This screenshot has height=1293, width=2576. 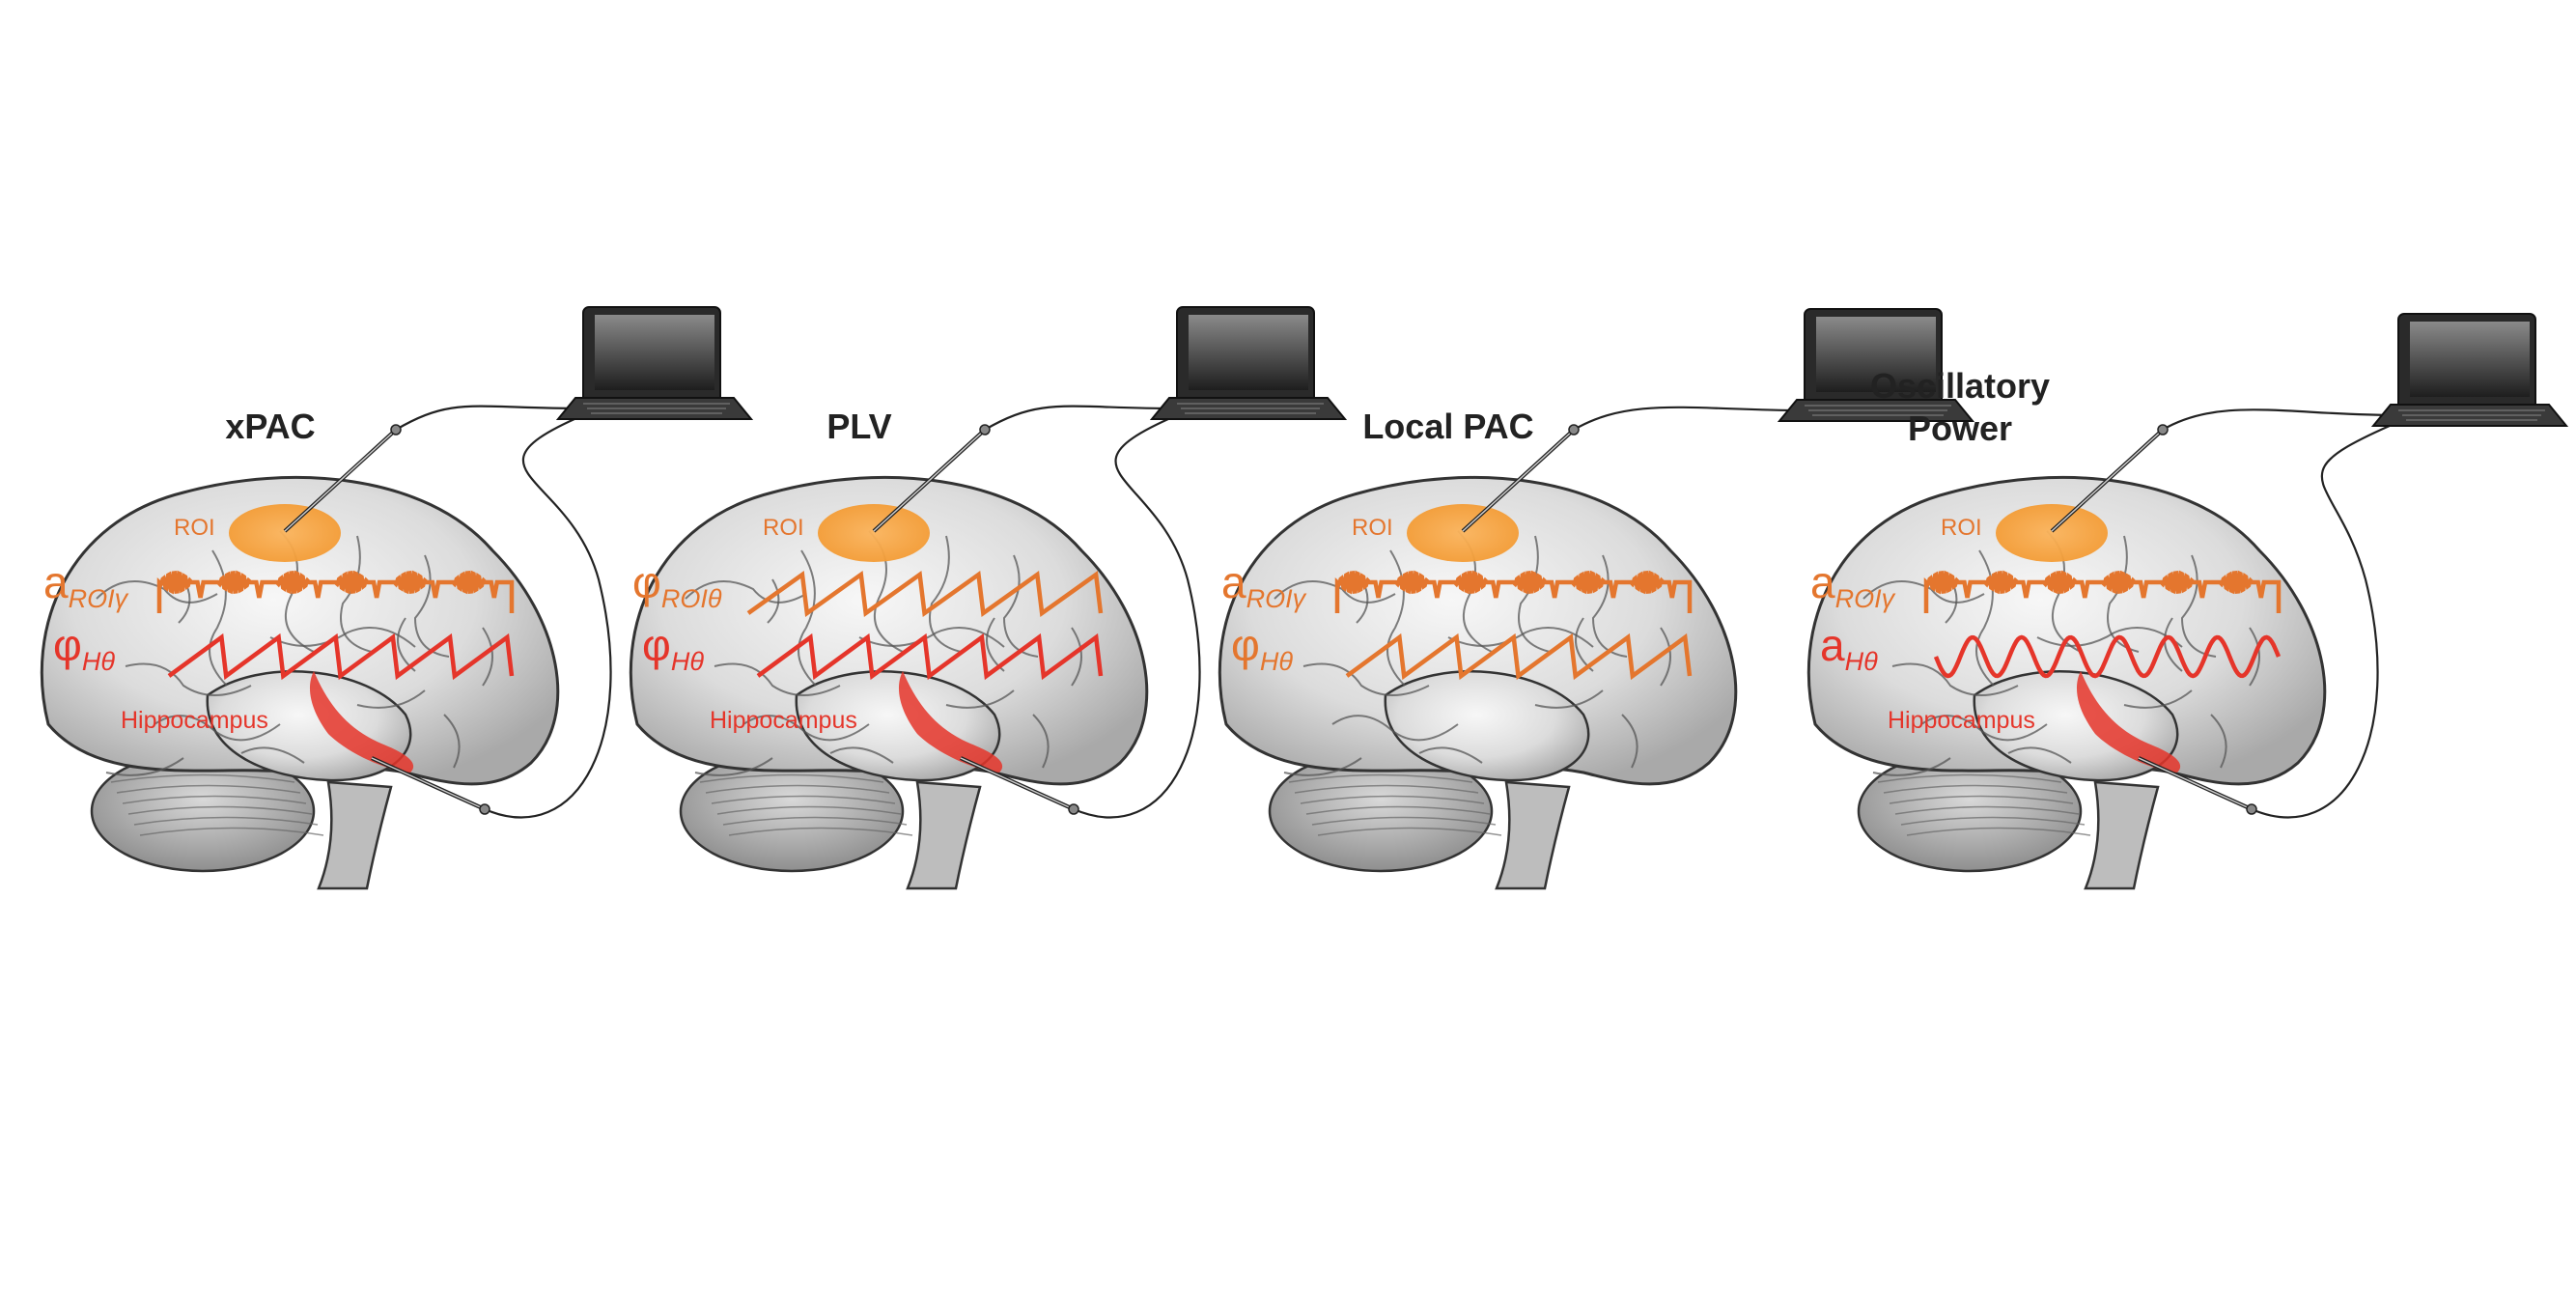 I want to click on roi-label: ROI, so click(x=195, y=528).